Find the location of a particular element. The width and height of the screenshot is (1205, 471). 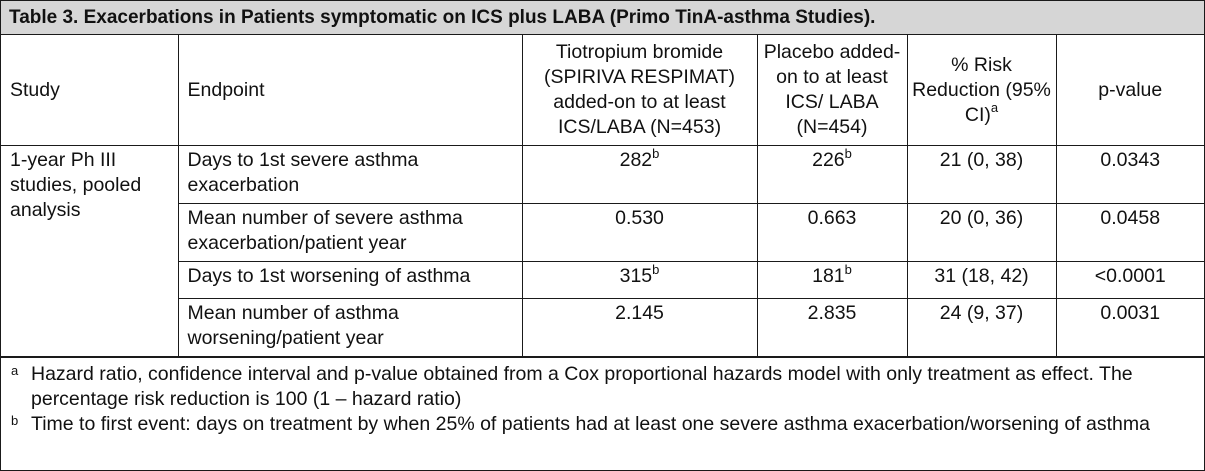

tiotropium-cell: 315b is located at coordinates (639, 280).